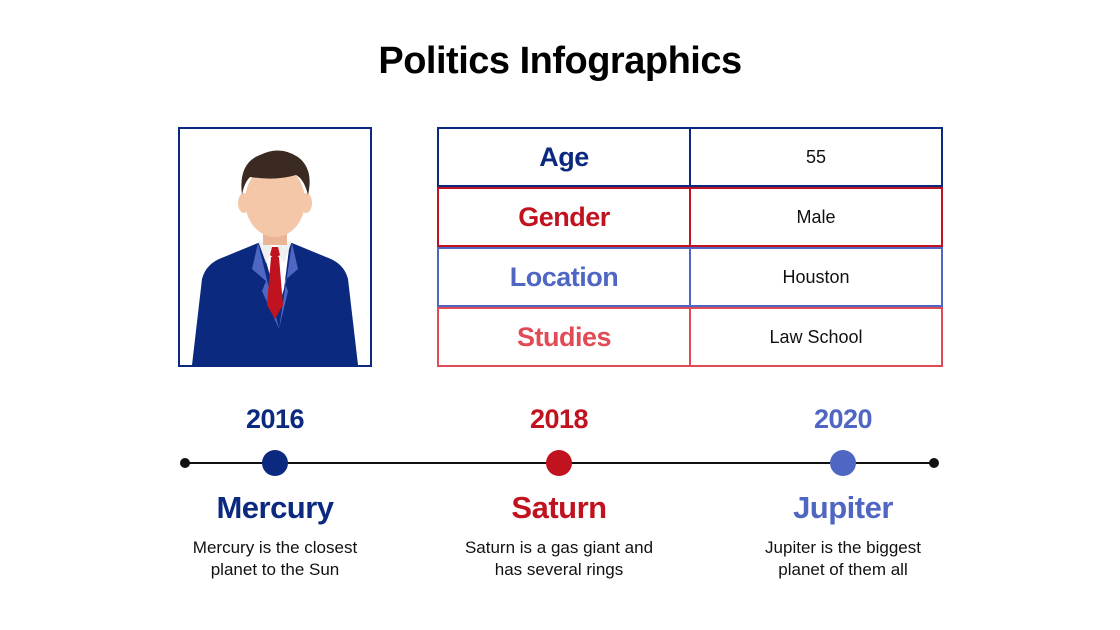 The width and height of the screenshot is (1120, 630). I want to click on timeline-description-line: planet to the Sun, so click(275, 569).